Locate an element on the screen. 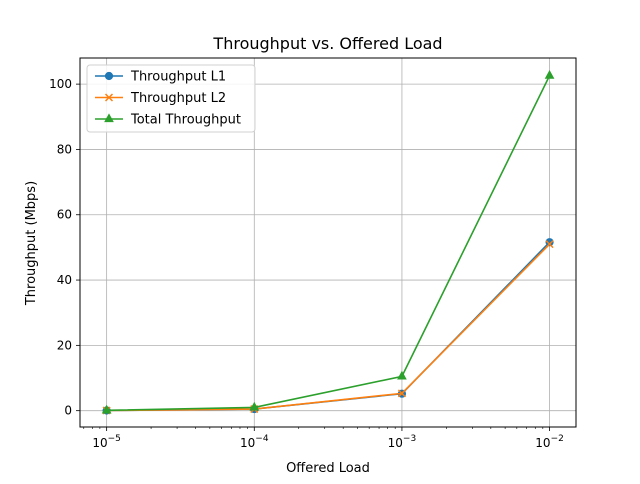 The width and height of the screenshot is (640, 484). legend-label: Total Throughput is located at coordinates (185, 120).